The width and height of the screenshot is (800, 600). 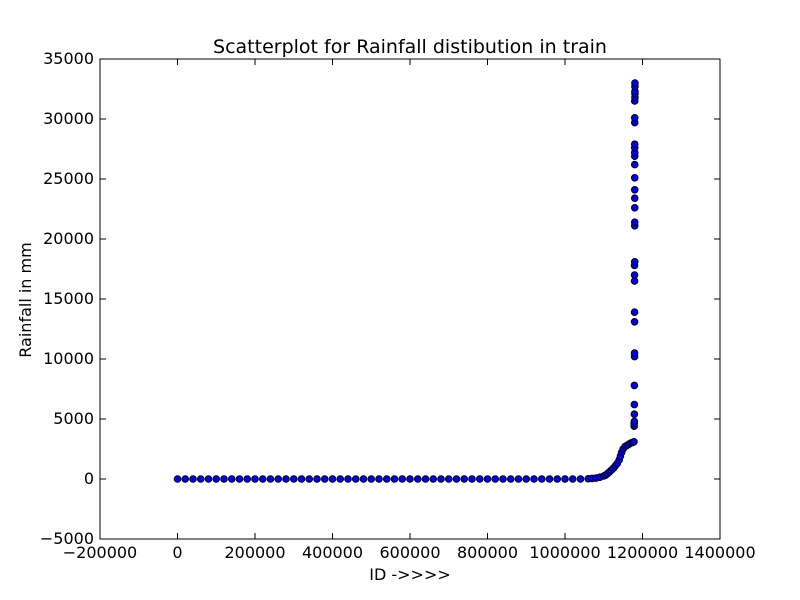 What do you see at coordinates (68, 58) in the screenshot?
I see `y-tick-label: 35000` at bounding box center [68, 58].